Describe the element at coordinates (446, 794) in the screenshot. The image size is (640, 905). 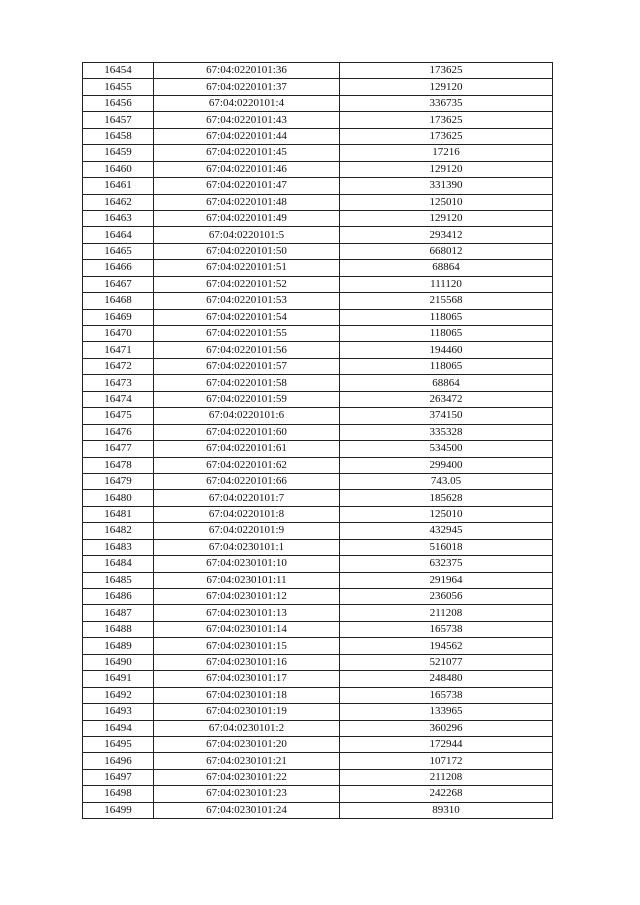
I see `value-cell: 242268` at that location.